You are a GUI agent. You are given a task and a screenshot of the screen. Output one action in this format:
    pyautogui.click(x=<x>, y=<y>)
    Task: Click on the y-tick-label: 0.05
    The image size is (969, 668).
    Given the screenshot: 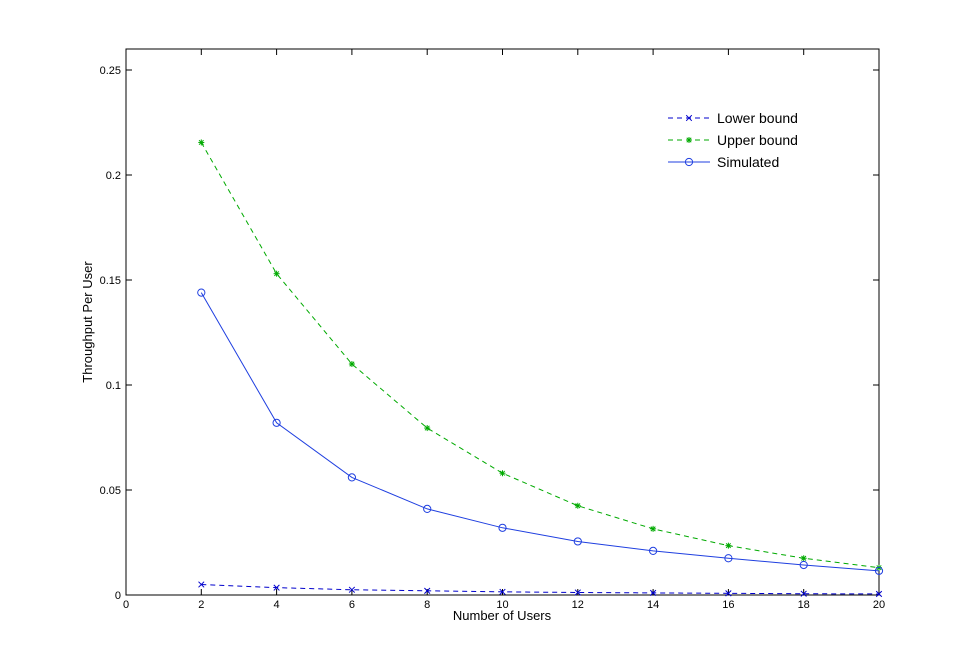 What is the action you would take?
    pyautogui.click(x=110, y=491)
    